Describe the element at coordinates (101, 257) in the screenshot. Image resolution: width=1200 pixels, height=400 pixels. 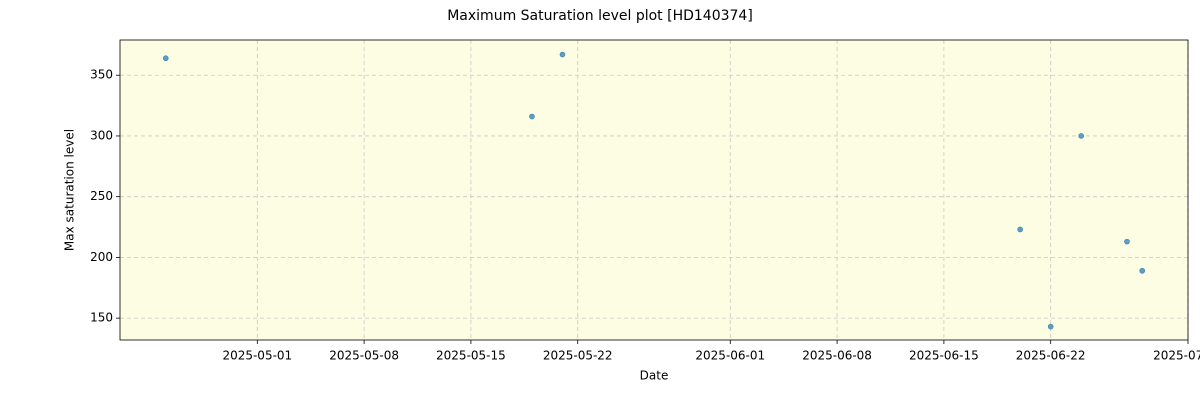
I see `y-tick-label: 200` at that location.